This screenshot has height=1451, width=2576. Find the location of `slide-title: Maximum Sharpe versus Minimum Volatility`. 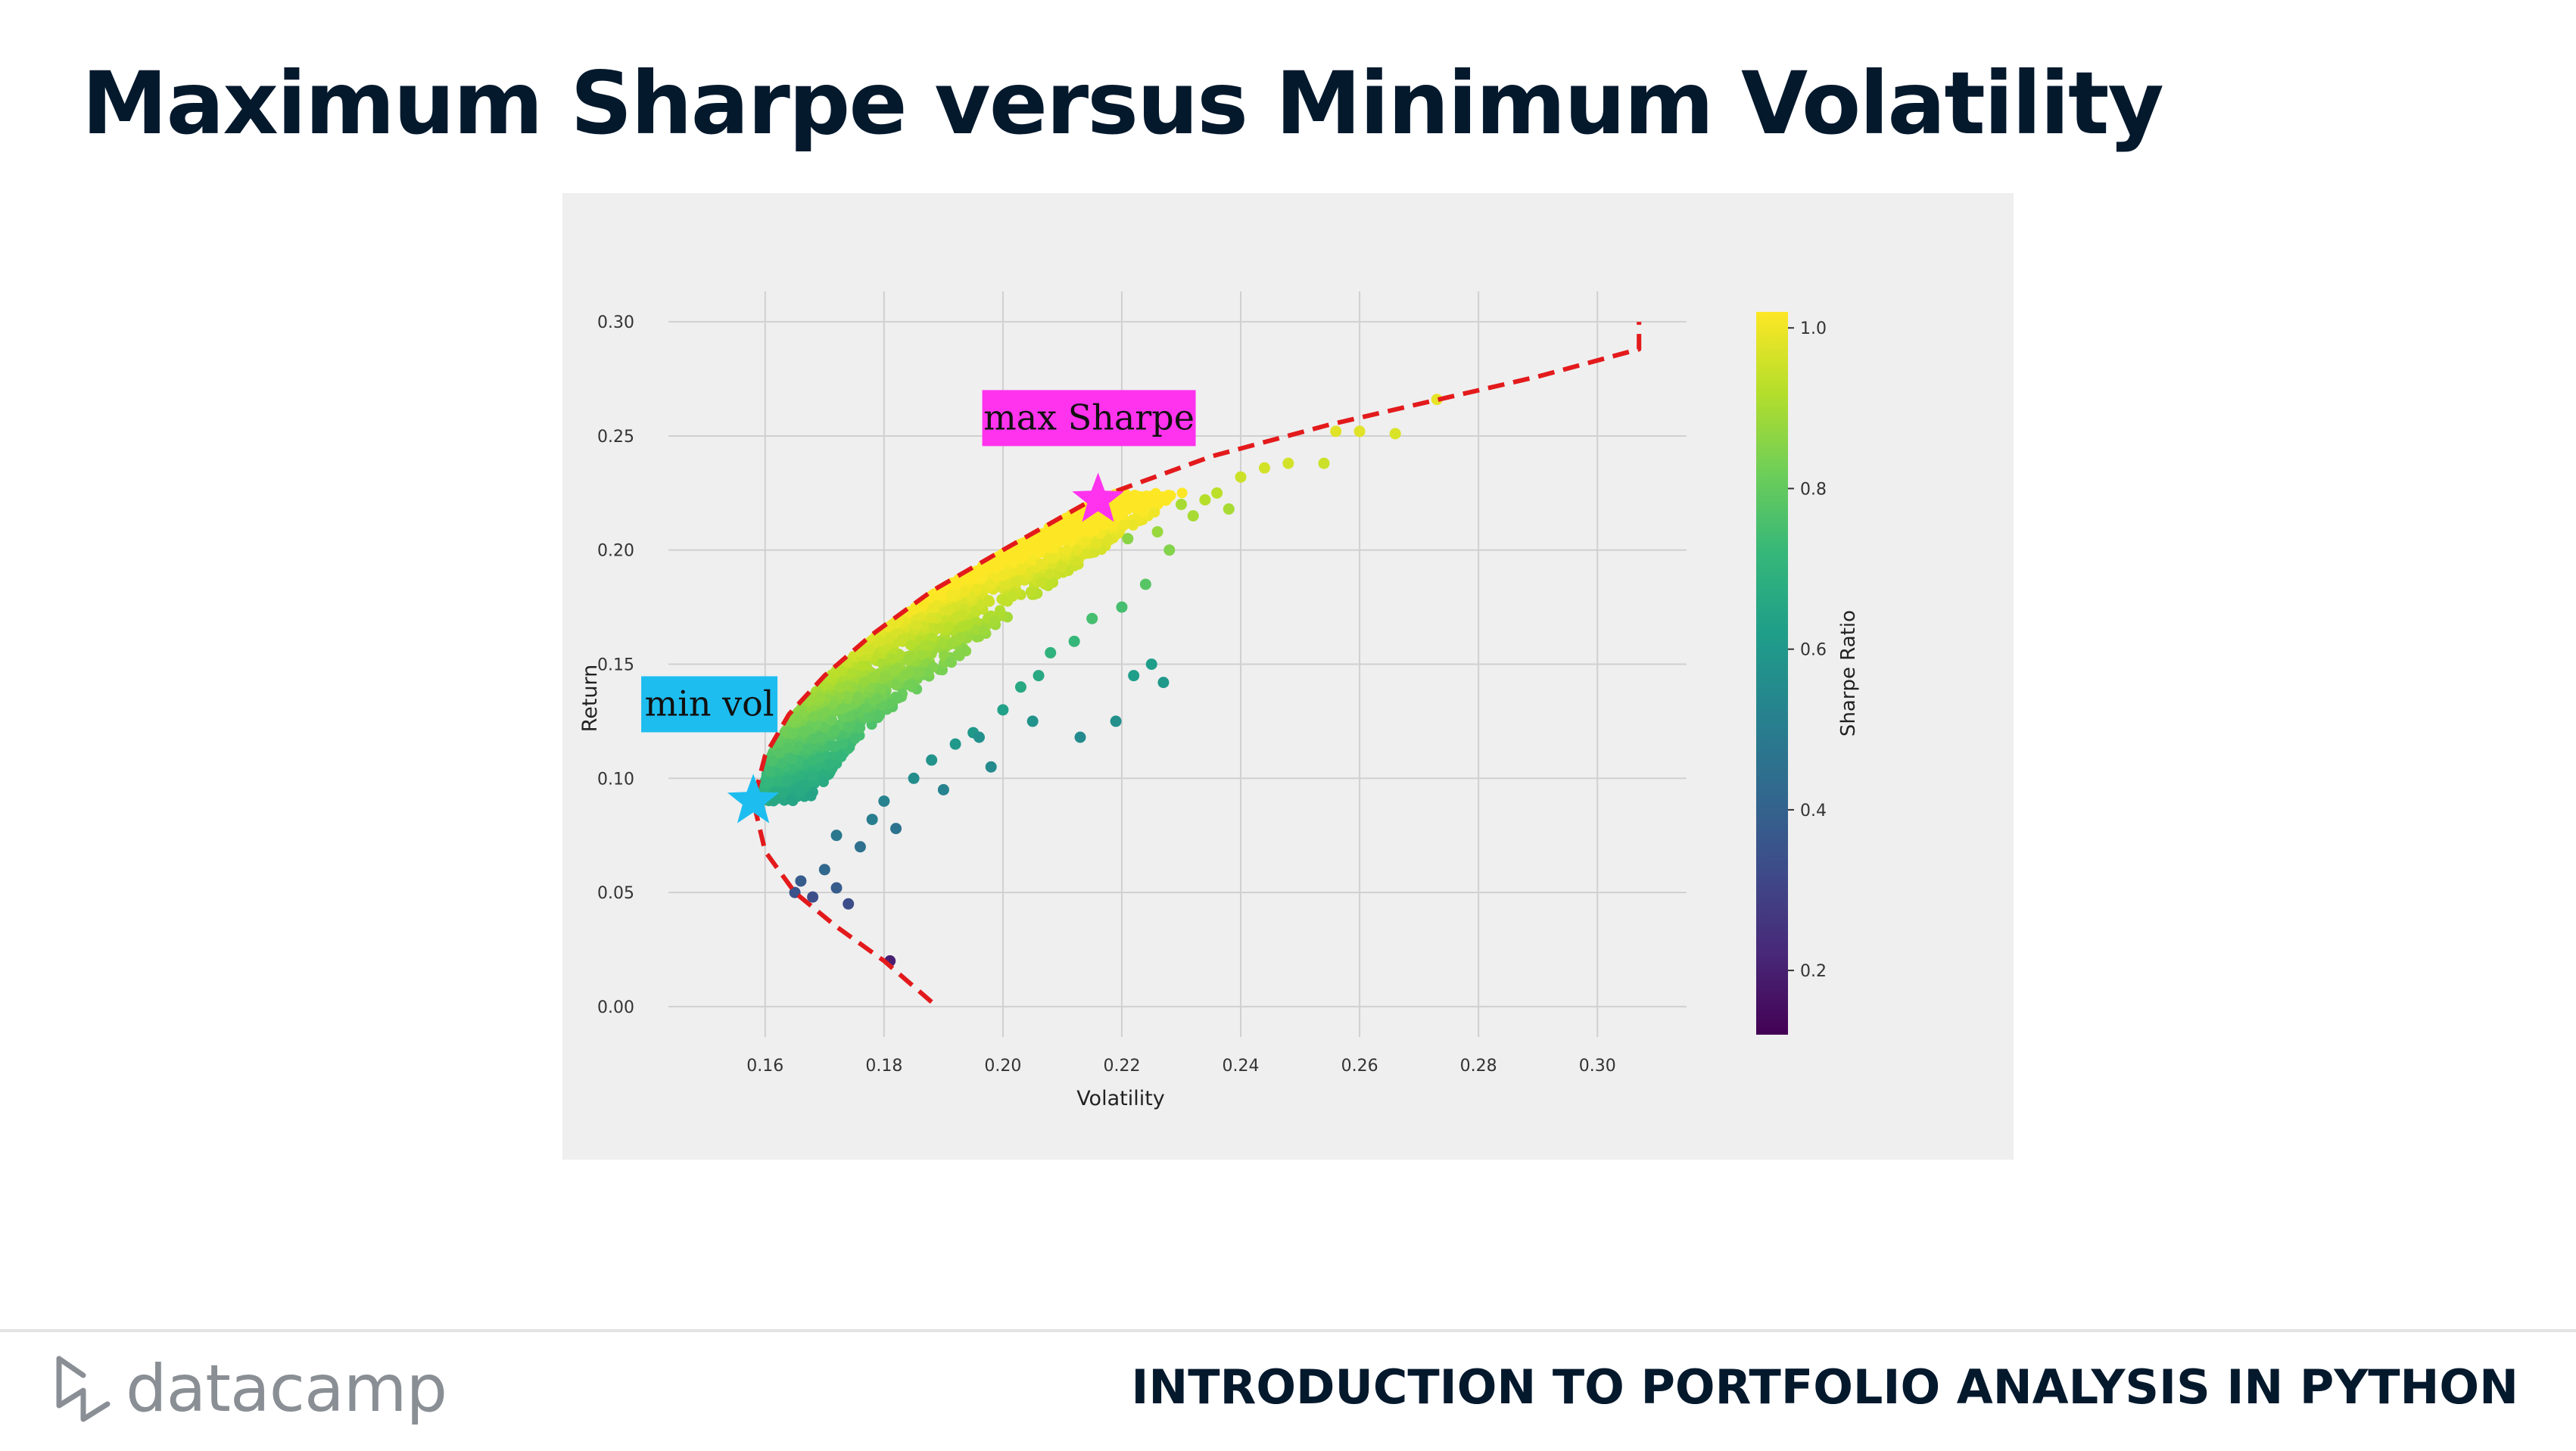

slide-title: Maximum Sharpe versus Minimum Volatility is located at coordinates (1123, 103).